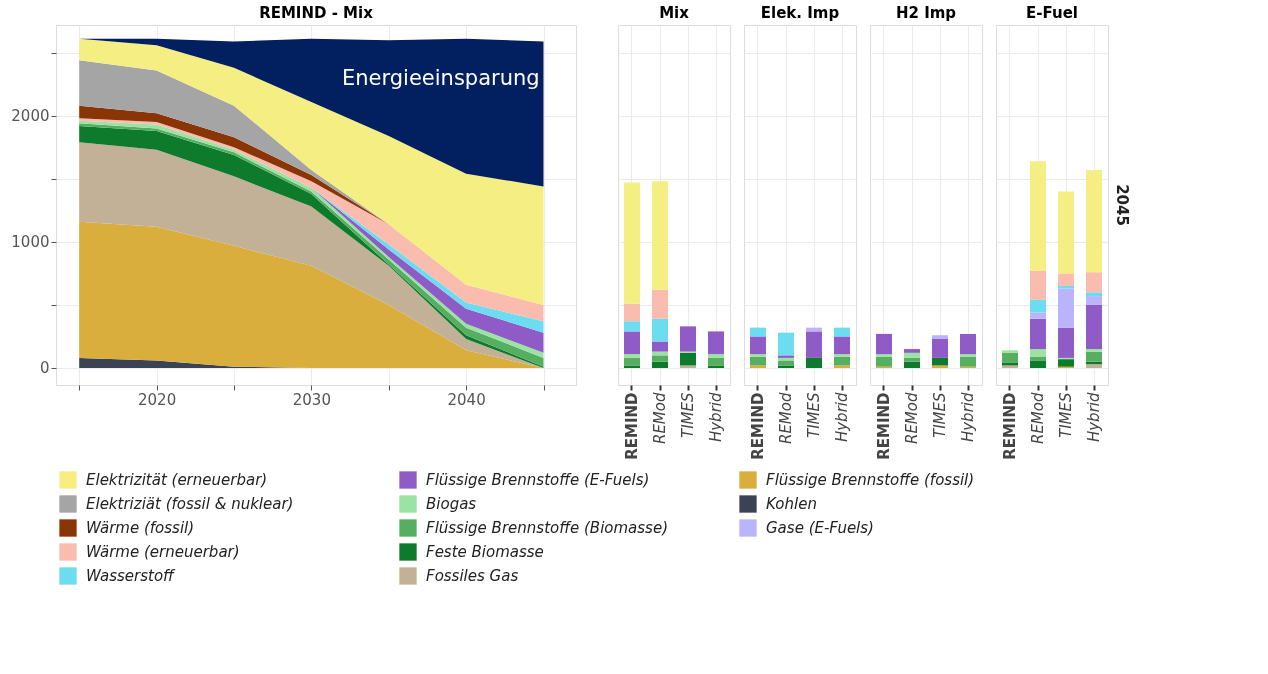 The image size is (1268, 674). Describe the element at coordinates (190, 504) in the screenshot. I see `legend-label: Elektriziät (fossil & nuklear)` at that location.